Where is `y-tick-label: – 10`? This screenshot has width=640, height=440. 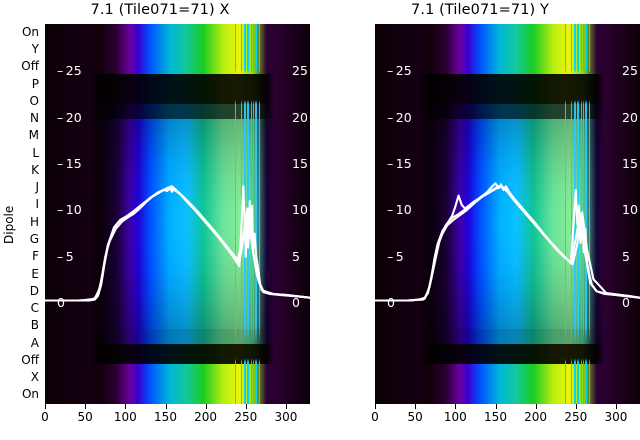 y-tick-label: – 10 is located at coordinates (399, 210).